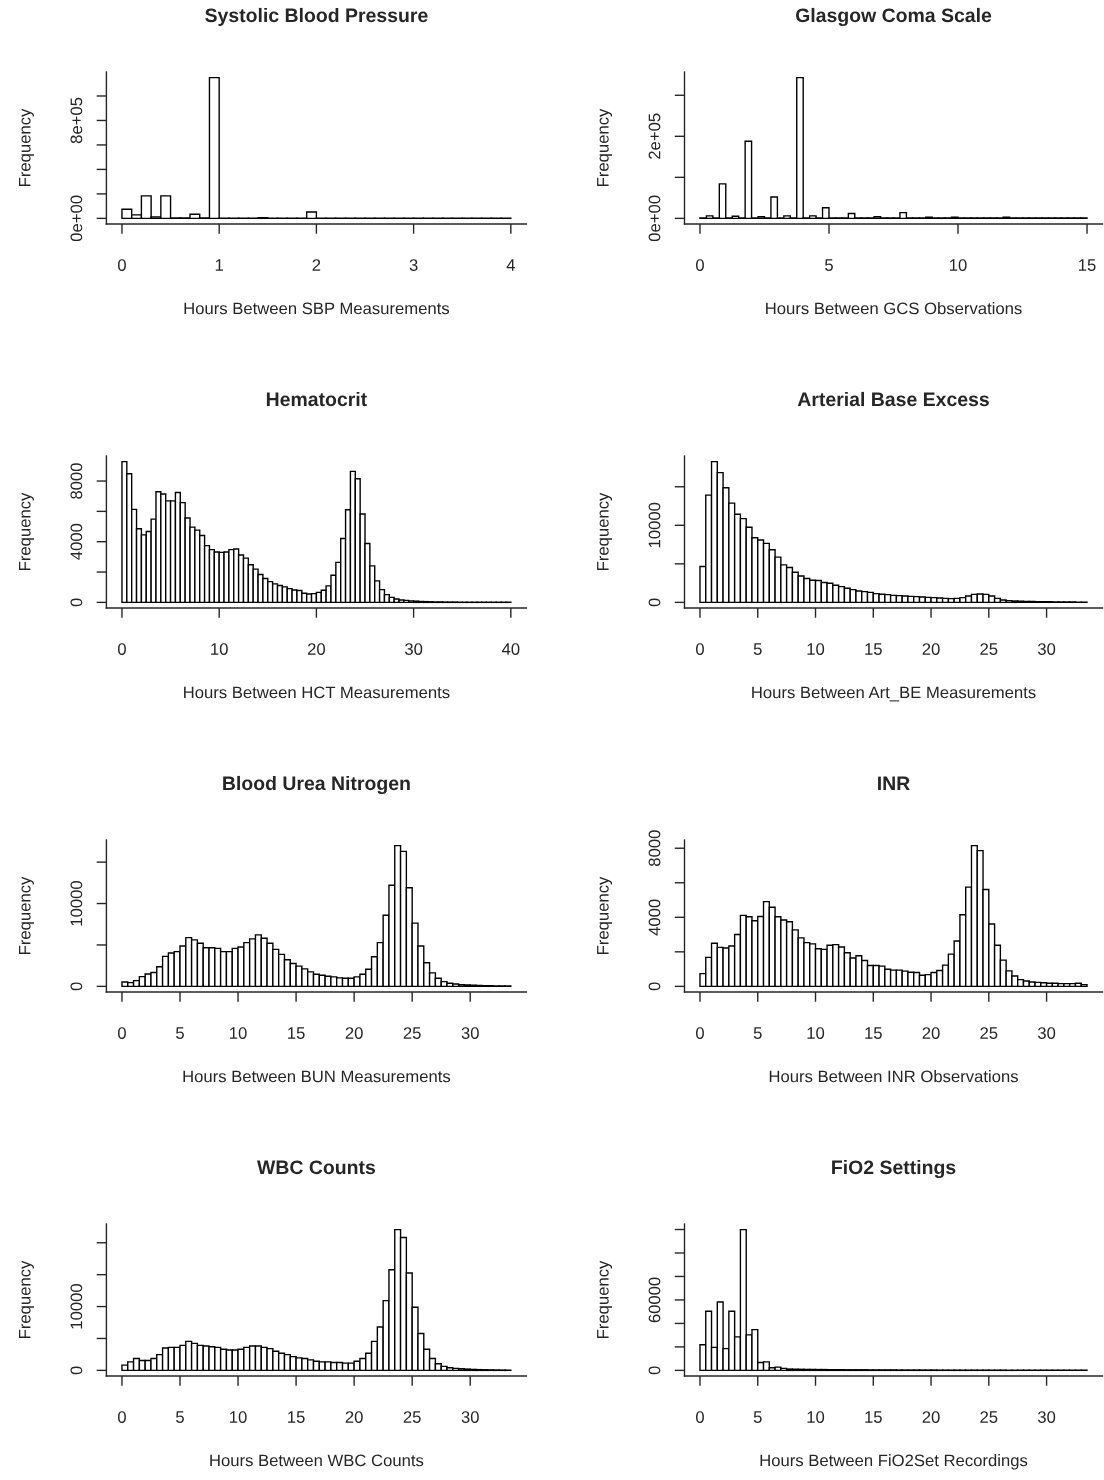  I want to click on chart-title: WBC Counts, so click(316, 1167).